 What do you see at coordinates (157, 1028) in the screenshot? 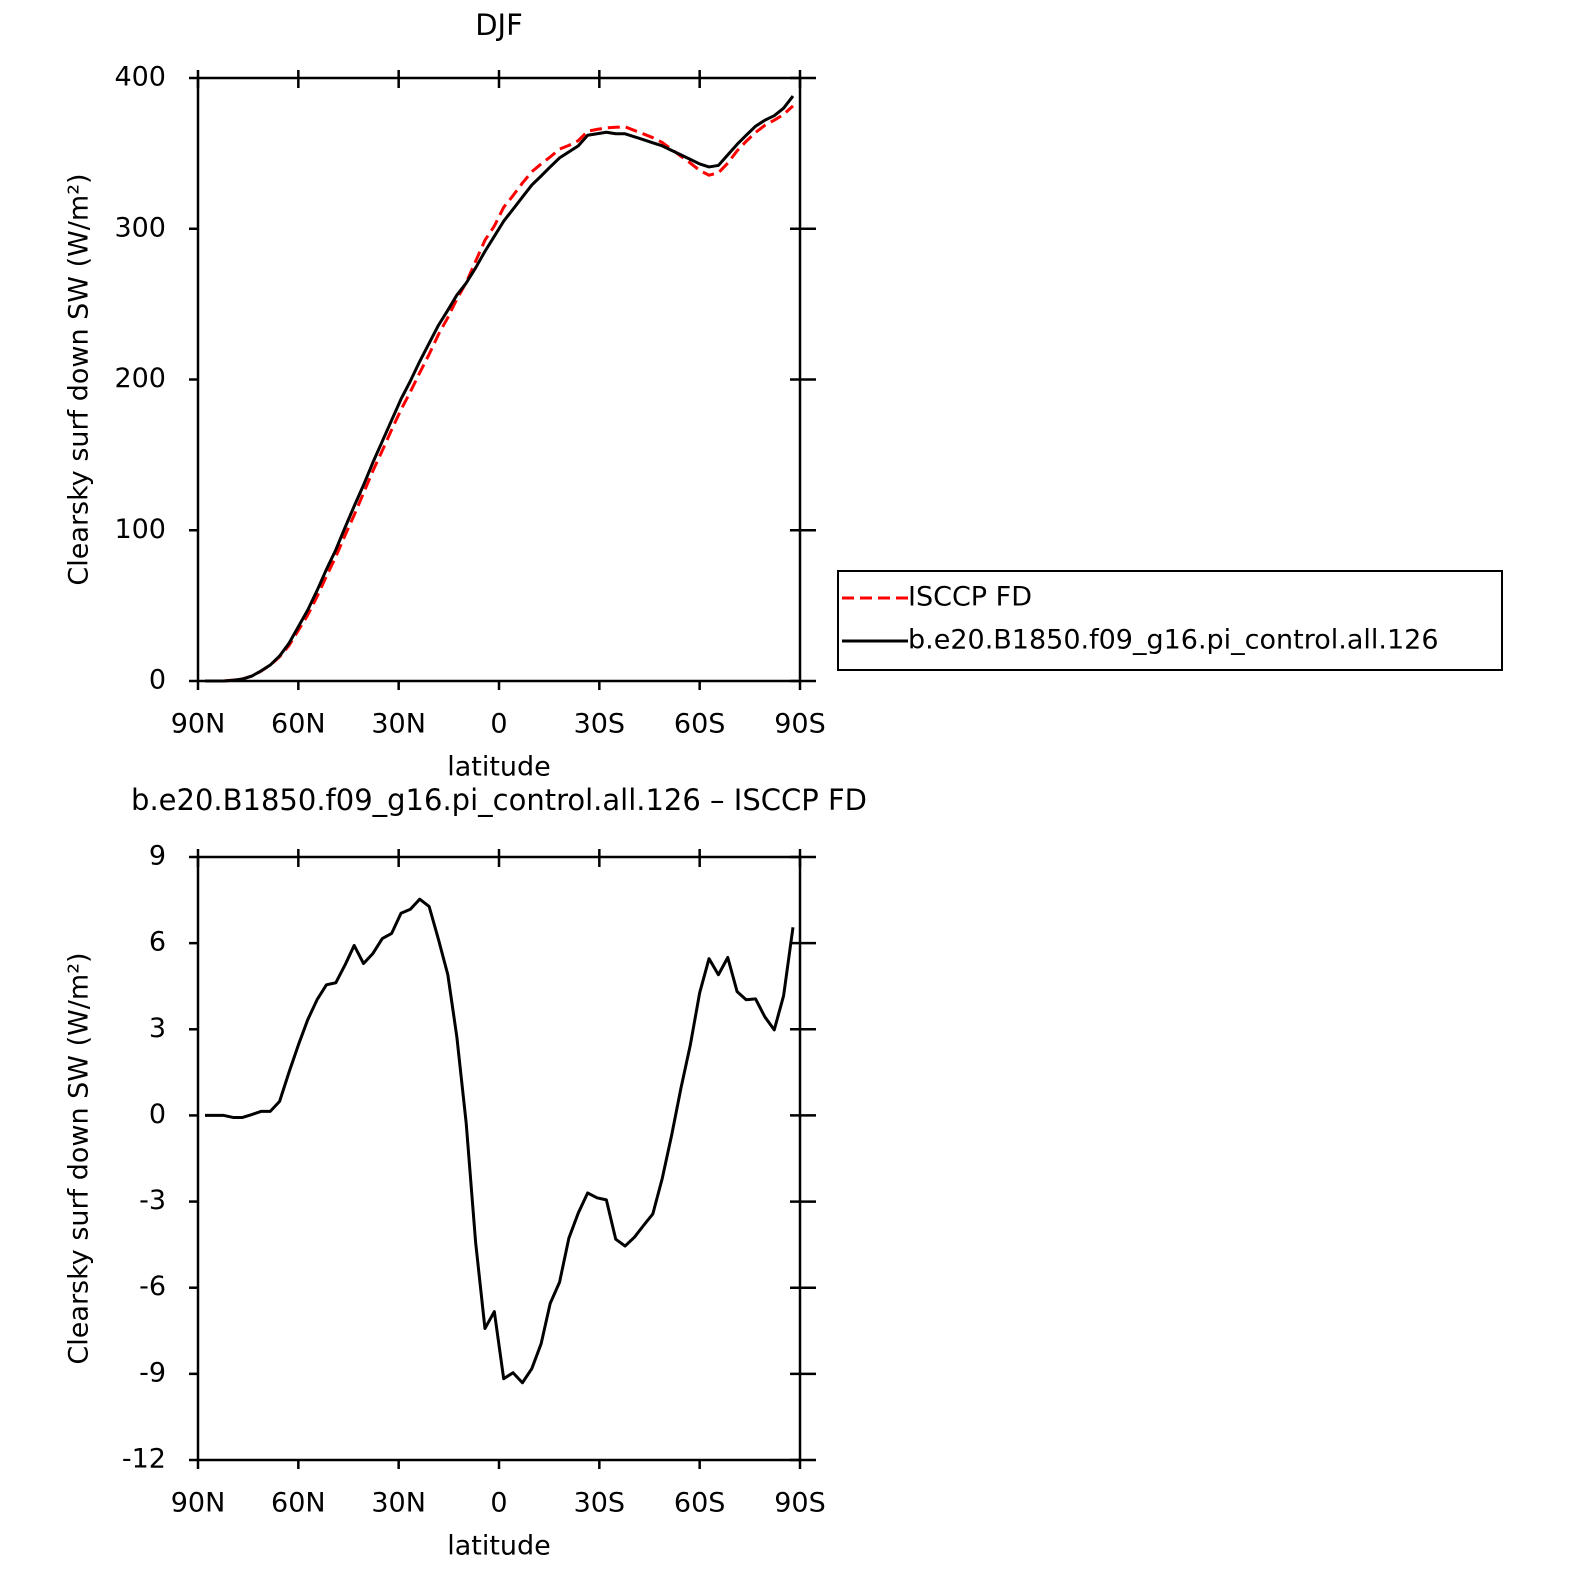
I see `y-tick-label: 3` at bounding box center [157, 1028].